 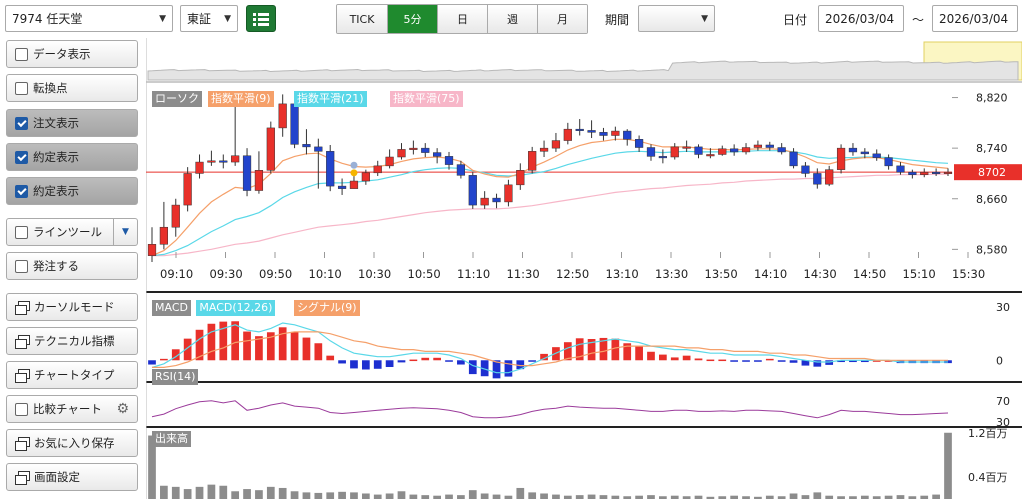 I want to click on tab-week: 週, so click(x=512, y=19).